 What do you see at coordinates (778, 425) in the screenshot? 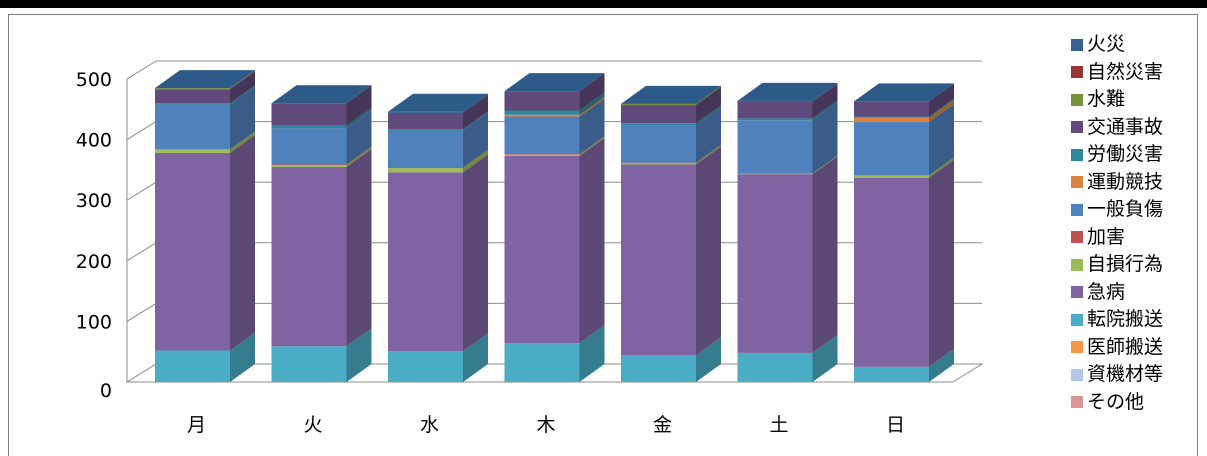
I see `x-tick-label: 土` at bounding box center [778, 425].